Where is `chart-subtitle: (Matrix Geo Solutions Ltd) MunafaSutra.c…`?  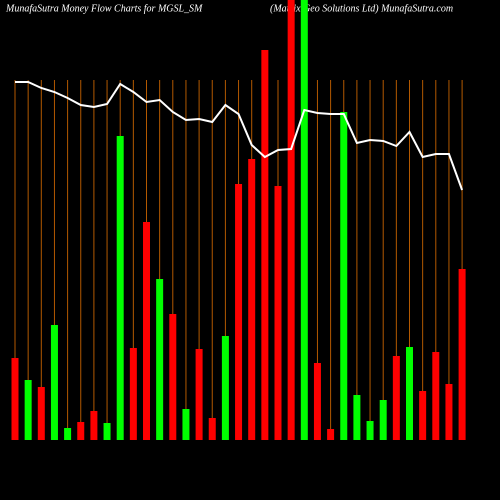
chart-subtitle: (Matrix Geo Solutions Ltd) MunafaSutra.c… is located at coordinates (361, 8).